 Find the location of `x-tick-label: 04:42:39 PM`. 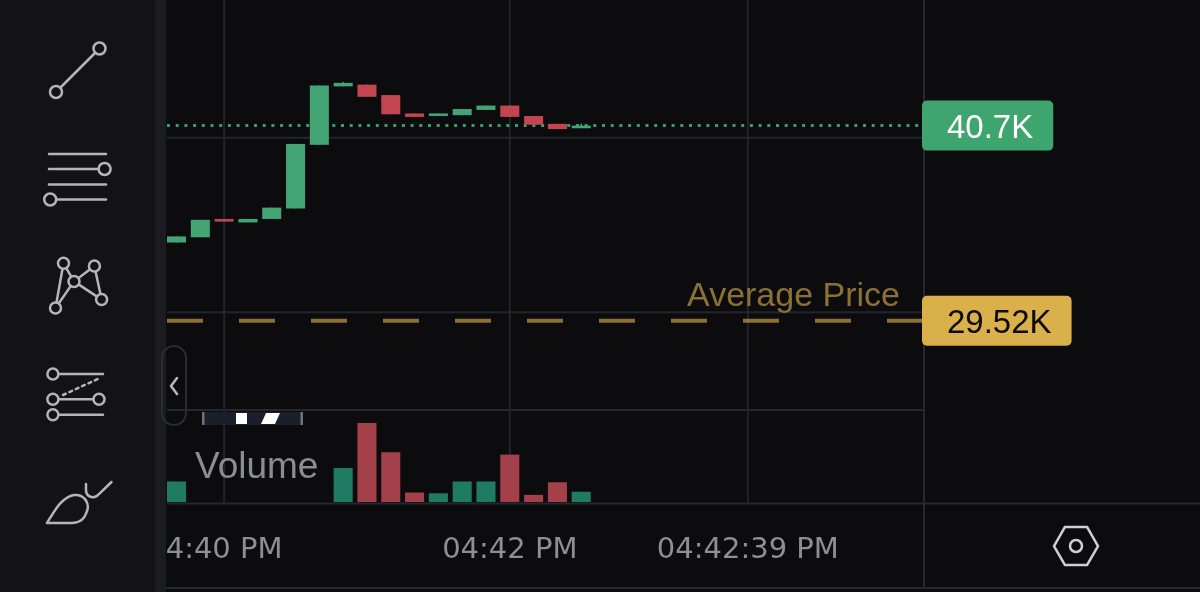

x-tick-label: 04:42:39 PM is located at coordinates (747, 548).